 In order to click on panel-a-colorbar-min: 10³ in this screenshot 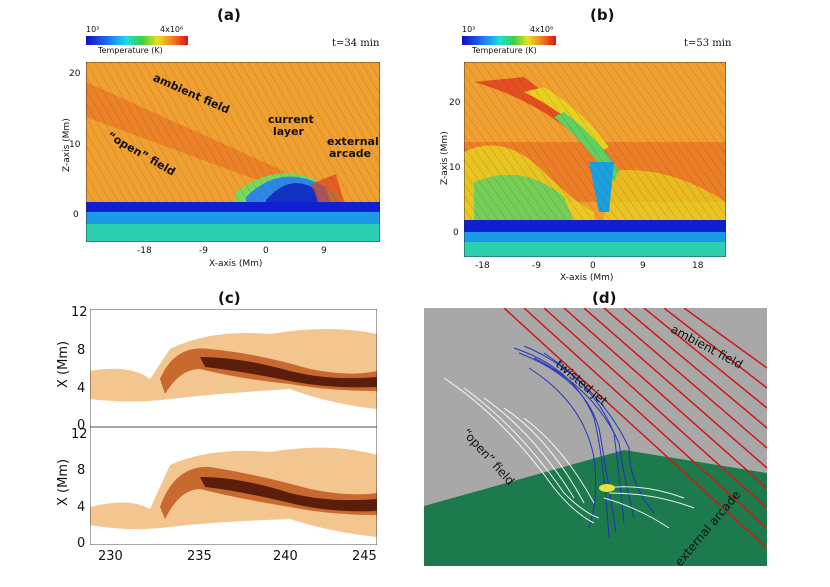, I will do `click(93, 29)`.